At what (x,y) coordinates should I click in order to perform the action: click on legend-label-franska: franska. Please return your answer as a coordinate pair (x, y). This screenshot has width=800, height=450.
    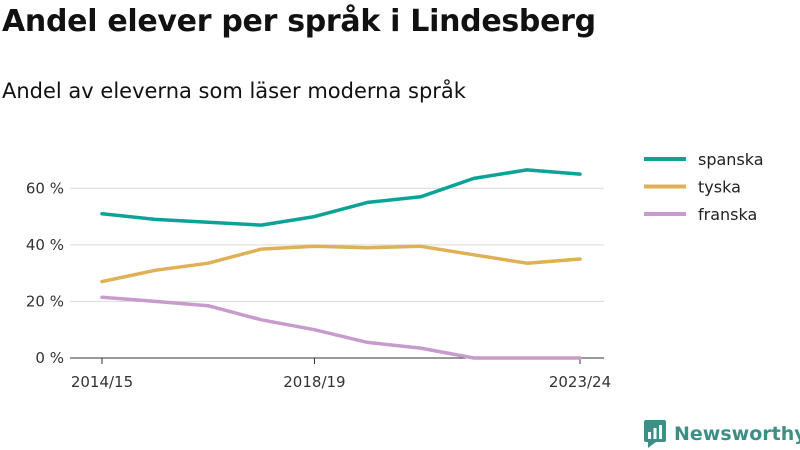
    Looking at the image, I should click on (727, 214).